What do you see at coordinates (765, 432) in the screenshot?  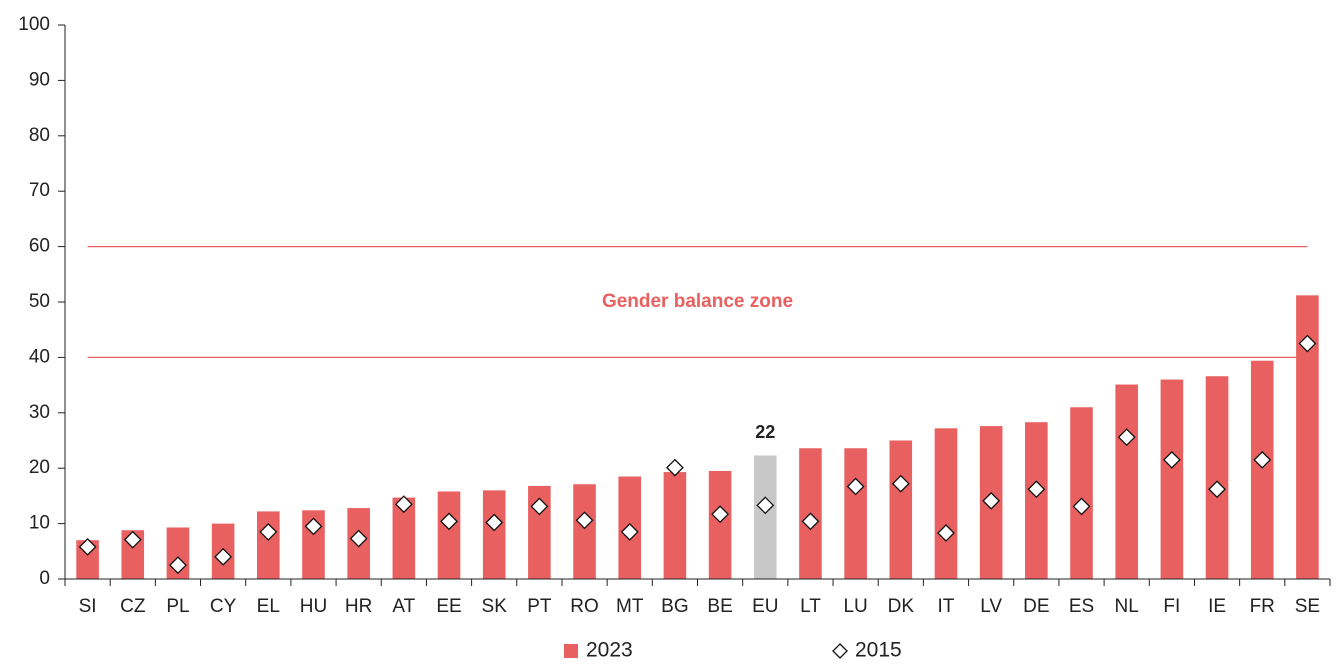 I see `data-label: 22` at bounding box center [765, 432].